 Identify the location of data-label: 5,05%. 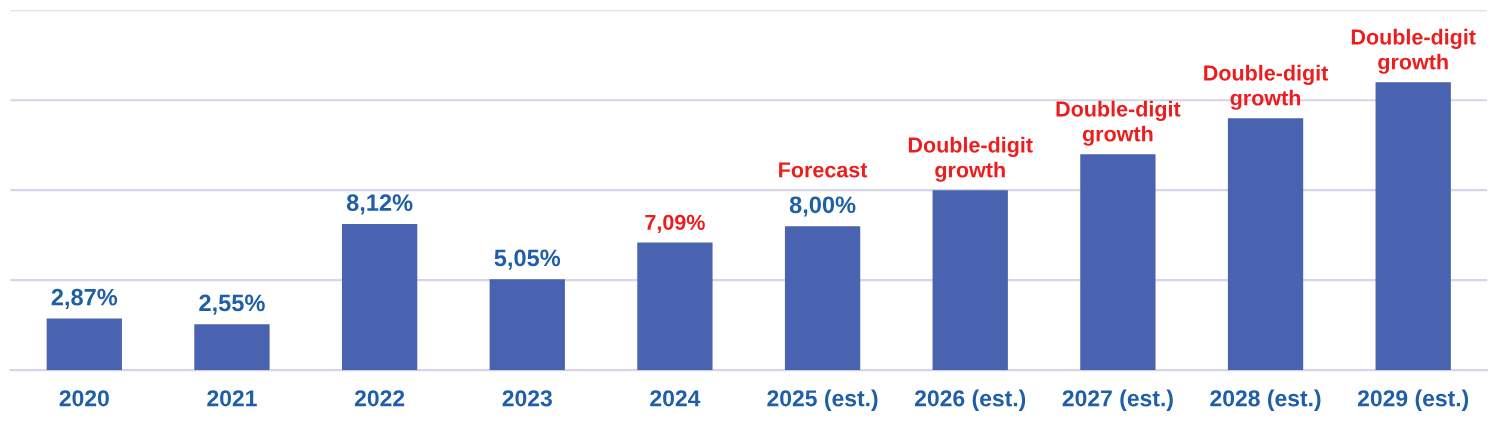
(527, 259).